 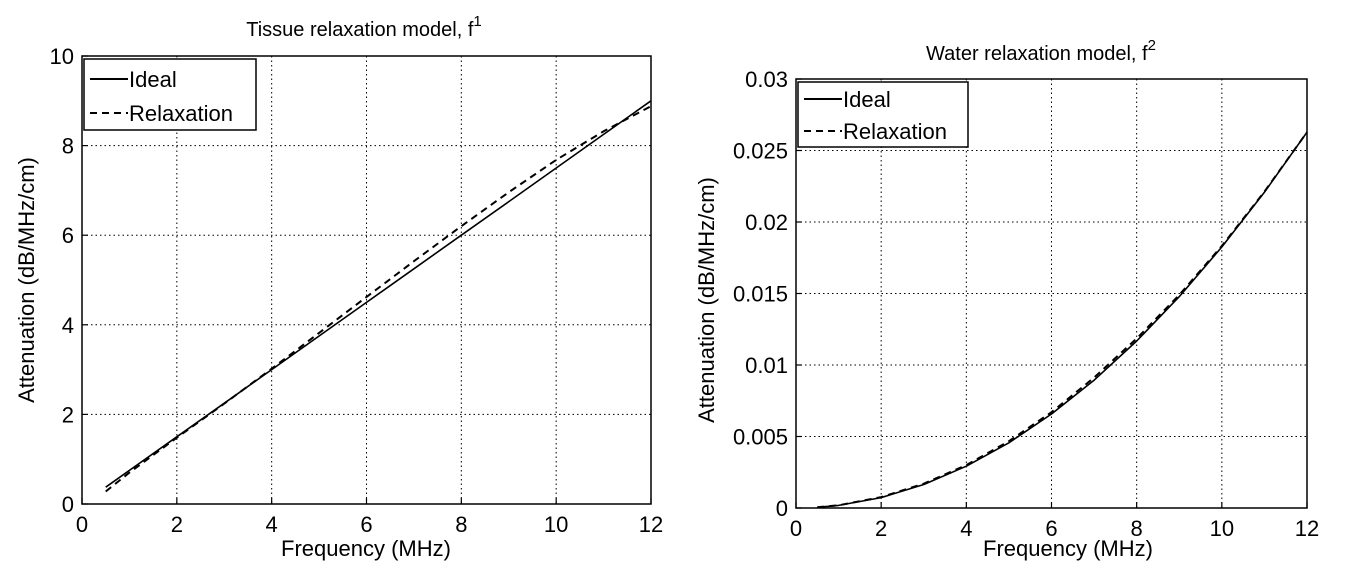 What do you see at coordinates (68, 414) in the screenshot?
I see `y-tick-label: 2` at bounding box center [68, 414].